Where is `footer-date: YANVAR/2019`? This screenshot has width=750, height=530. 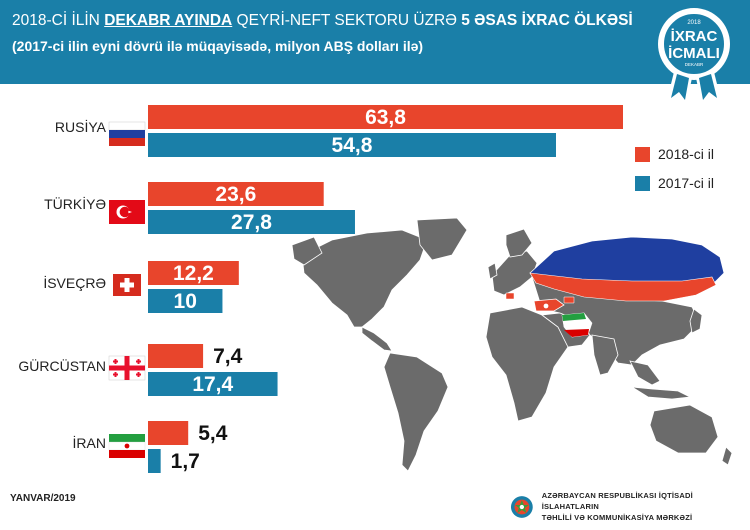
footer-date: YANVAR/2019 is located at coordinates (43, 498).